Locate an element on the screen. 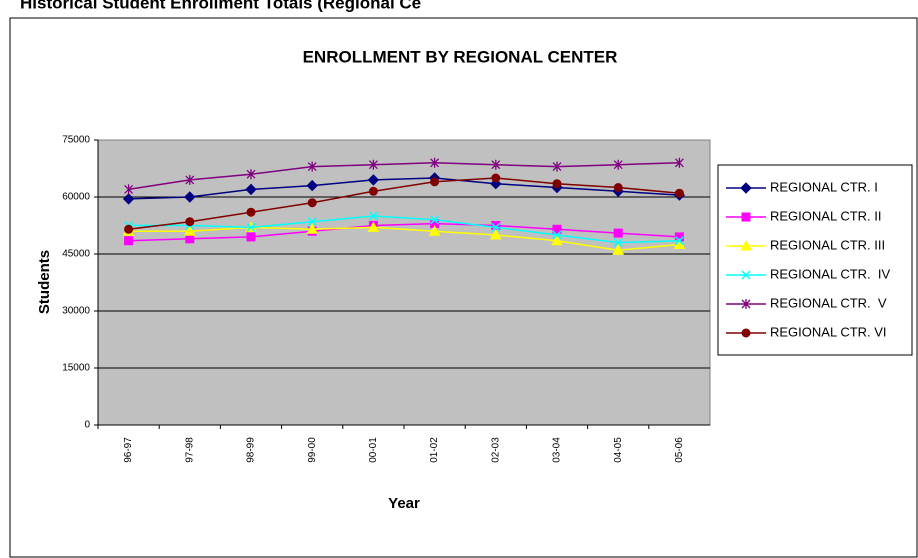  x-tick-label: 96-97 is located at coordinates (128, 450).